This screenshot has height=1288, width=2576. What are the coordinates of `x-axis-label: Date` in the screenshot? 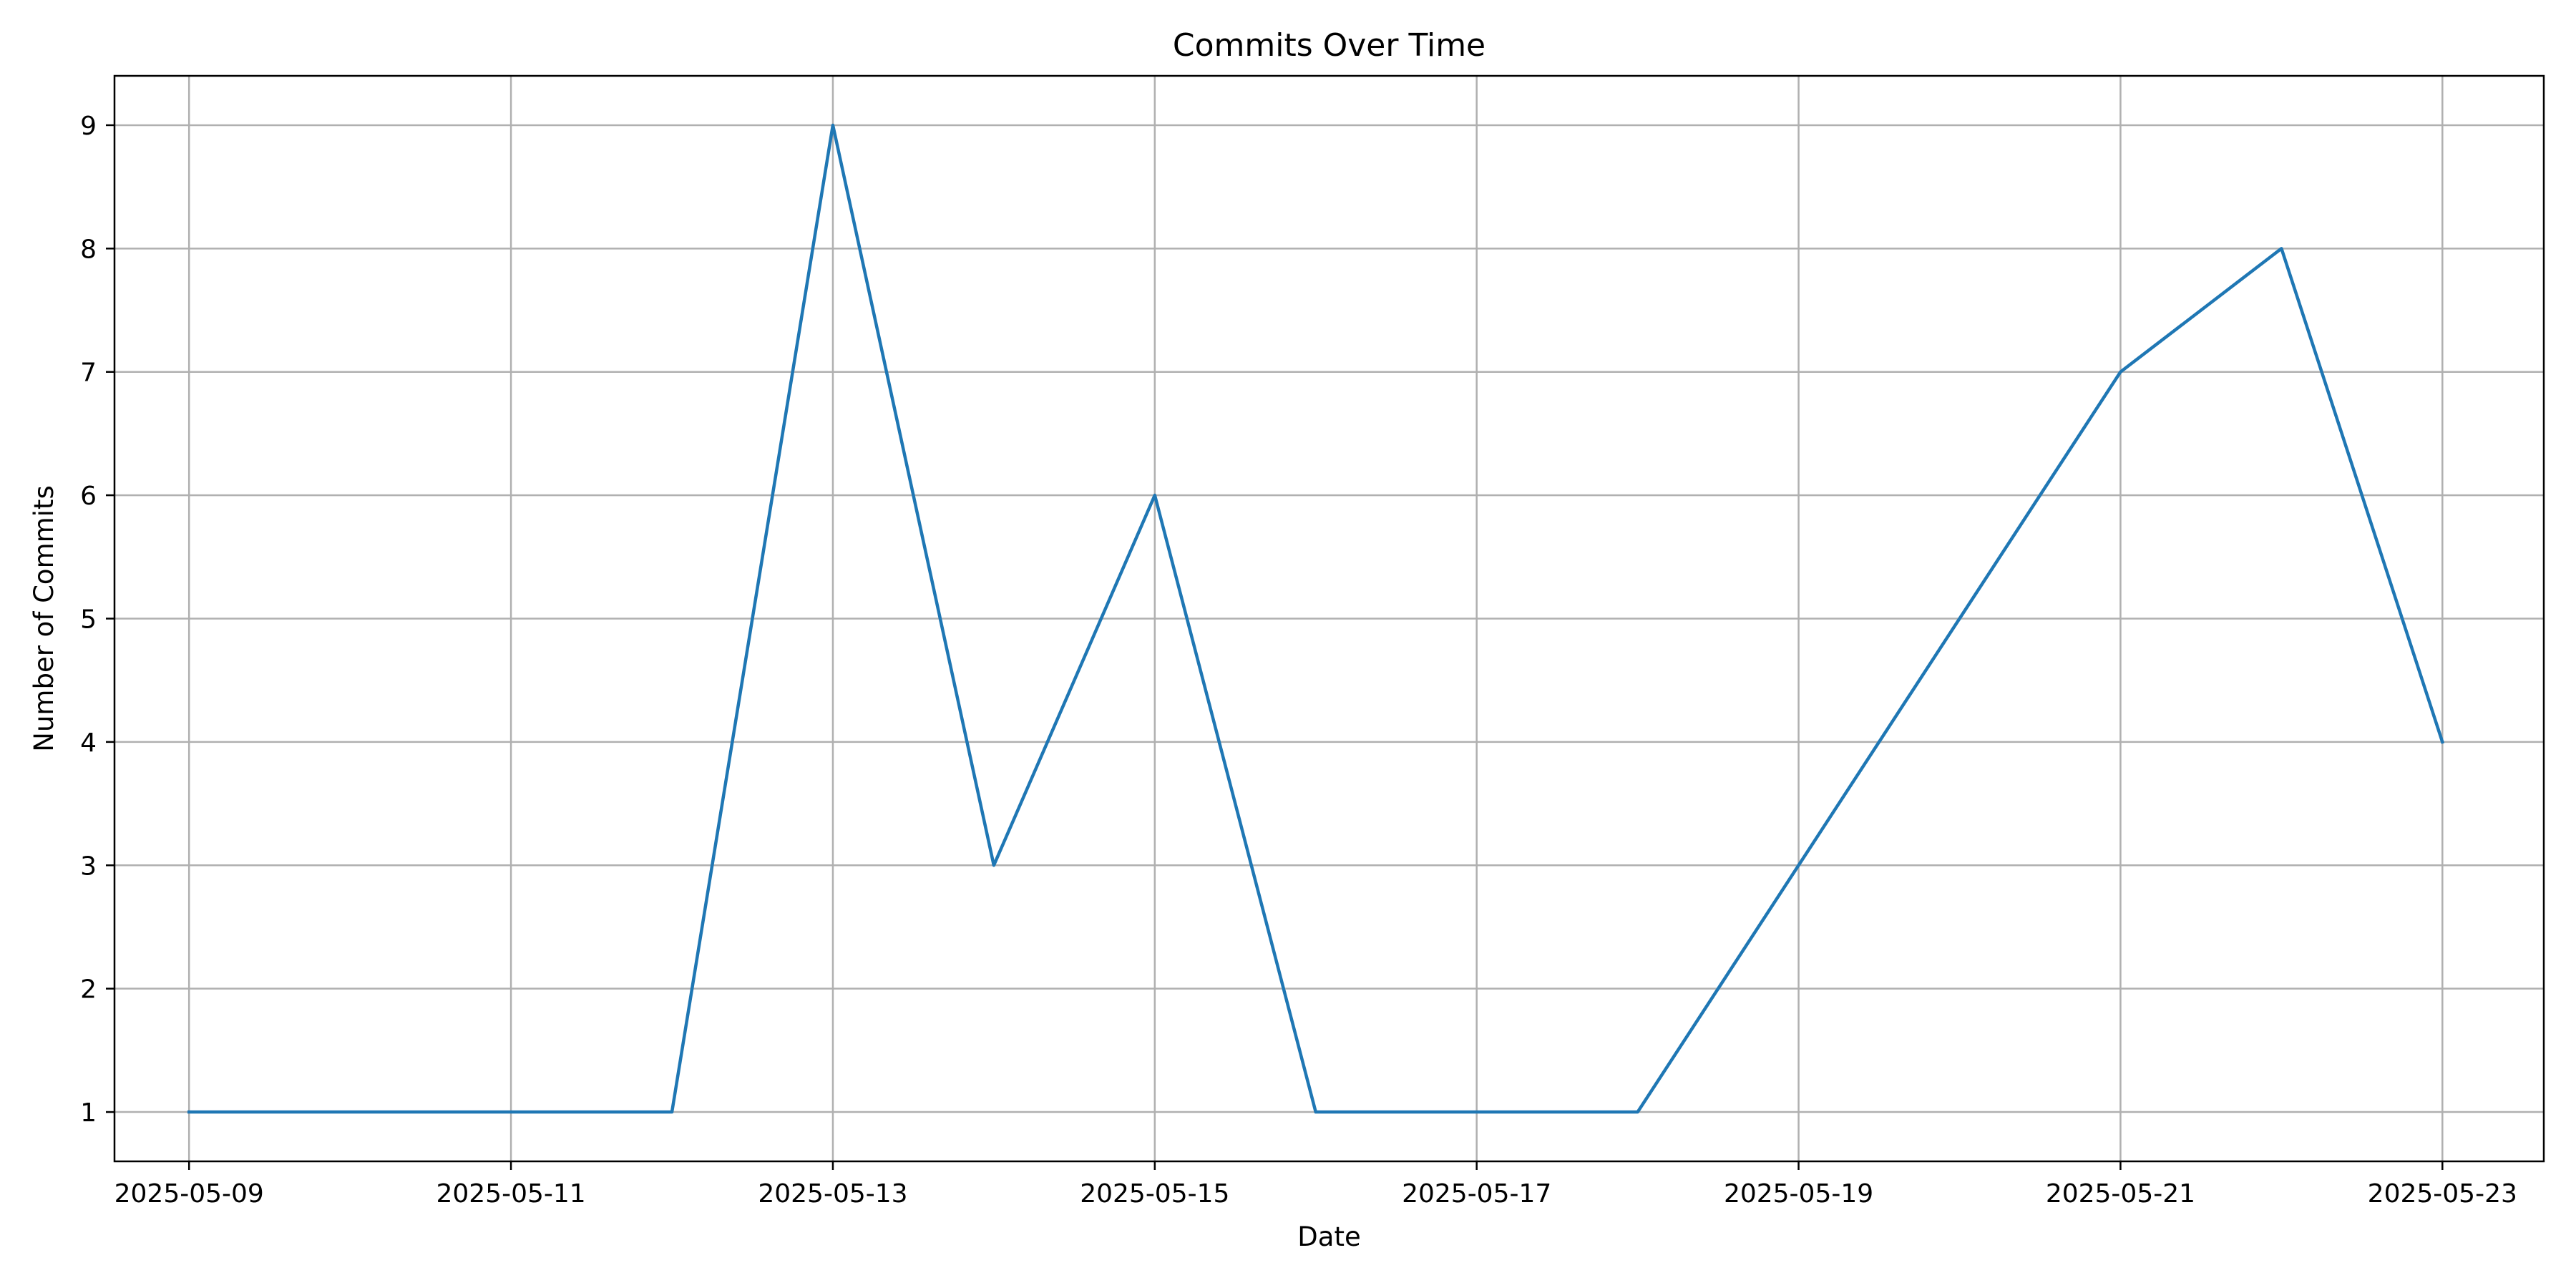 It's located at (1328, 1236).